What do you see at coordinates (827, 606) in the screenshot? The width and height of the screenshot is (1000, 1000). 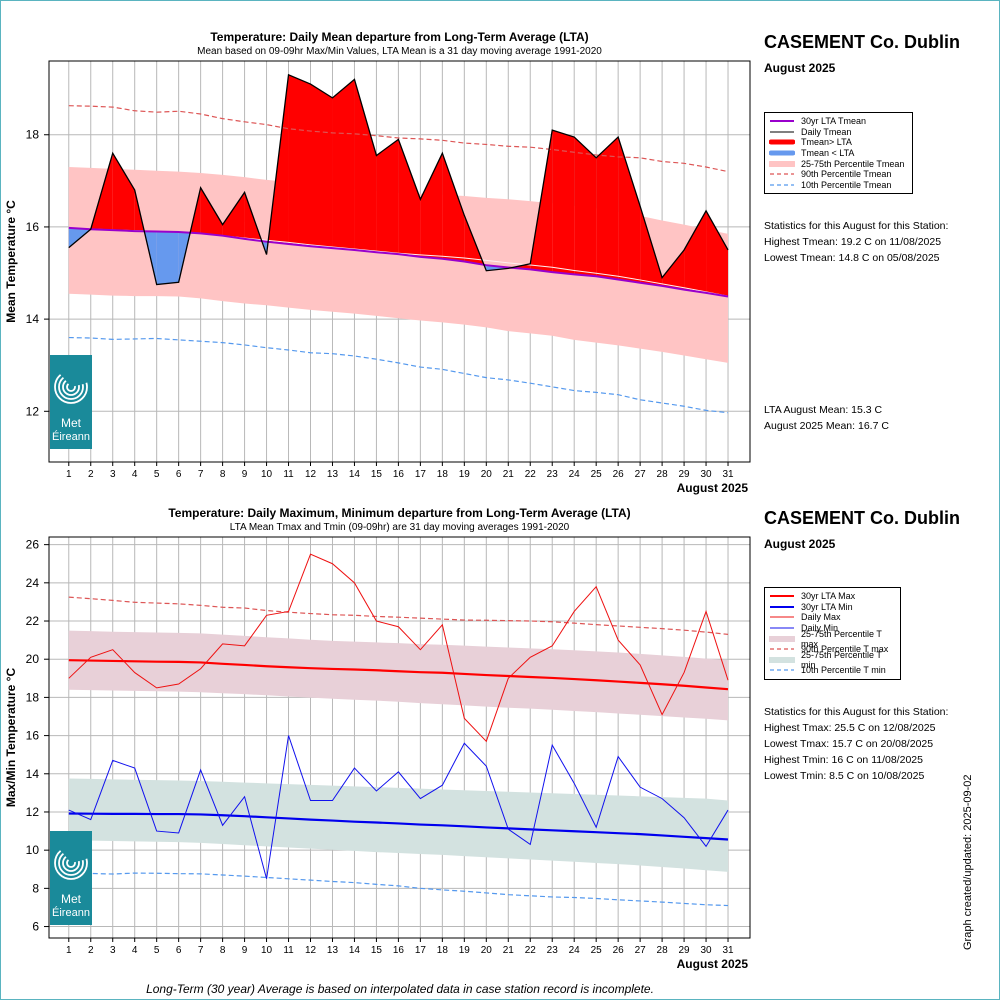 I see `legend-label: 30yr LTA Min` at bounding box center [827, 606].